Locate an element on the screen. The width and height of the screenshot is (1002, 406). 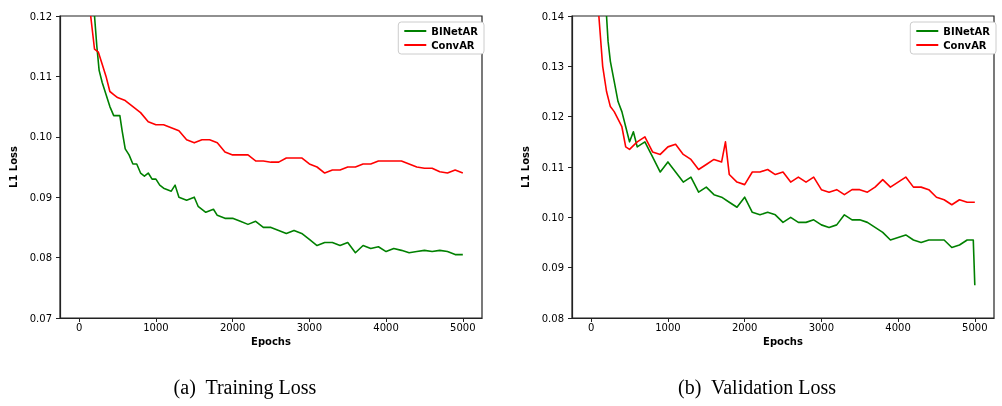
y-tick-label: 0.13 is located at coordinates (552, 66).